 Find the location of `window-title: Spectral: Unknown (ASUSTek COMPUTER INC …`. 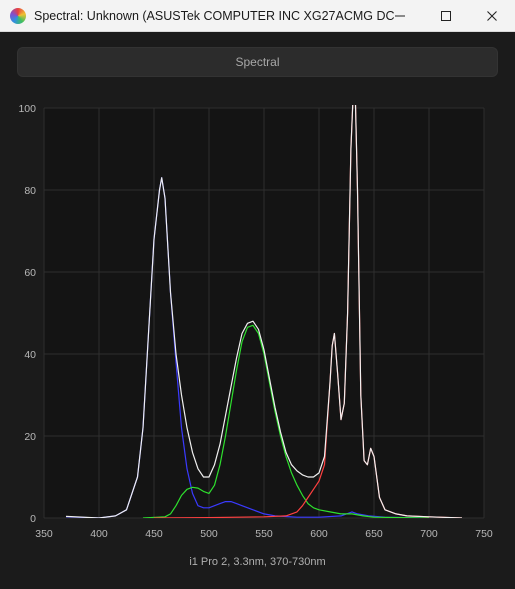

window-title: Spectral: Unknown (ASUSTek COMPUTER INC … is located at coordinates (214, 15).